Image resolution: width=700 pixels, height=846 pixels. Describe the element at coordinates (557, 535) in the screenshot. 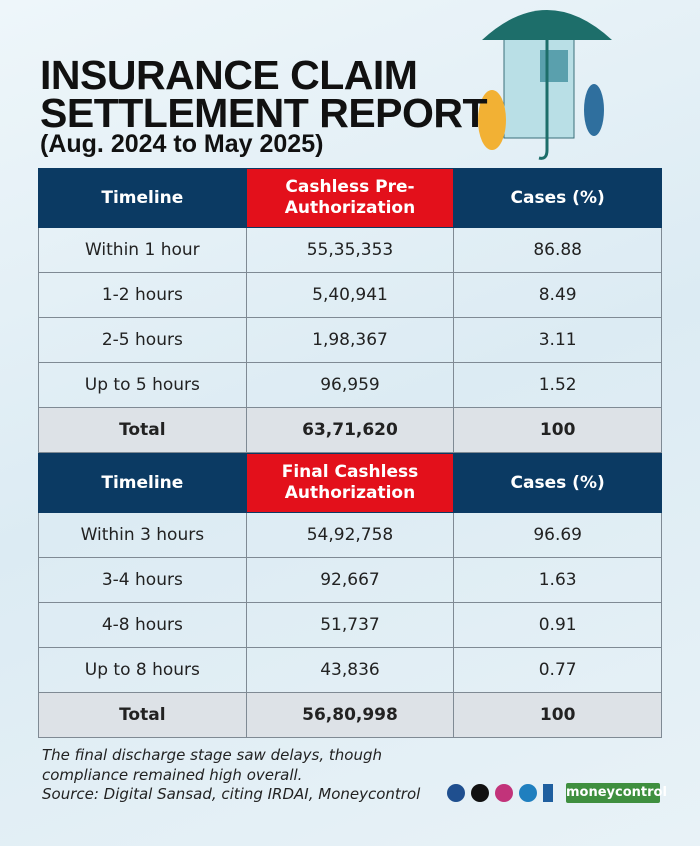

I see `cell: 96.69` at that location.